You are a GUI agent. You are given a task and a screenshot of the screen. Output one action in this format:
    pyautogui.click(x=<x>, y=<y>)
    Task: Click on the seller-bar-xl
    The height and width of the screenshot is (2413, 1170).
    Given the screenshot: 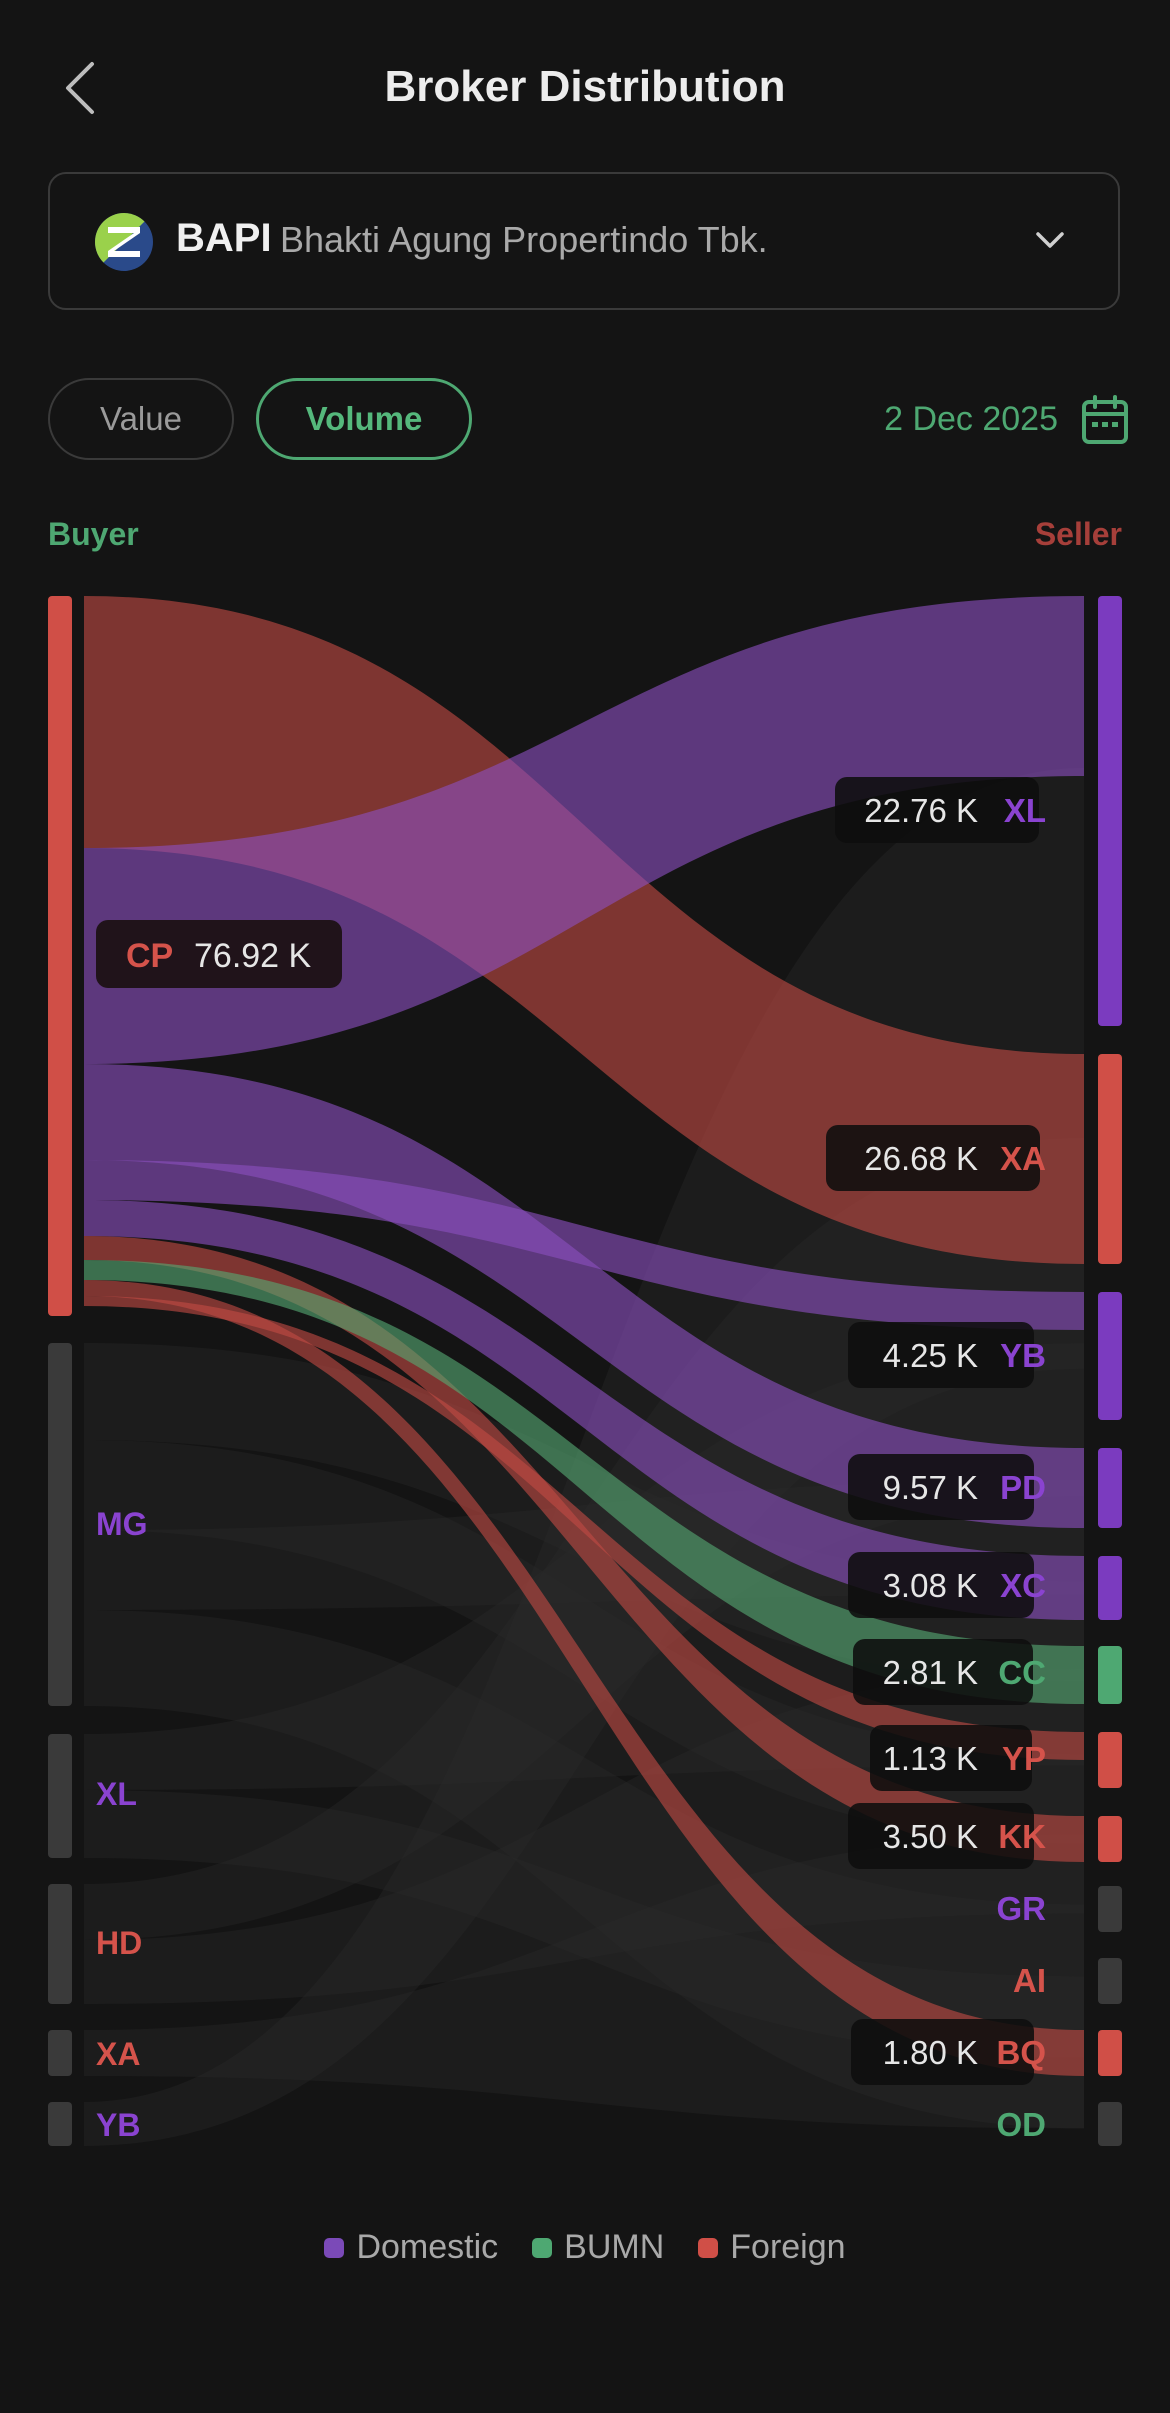 What is the action you would take?
    pyautogui.click(x=1110, y=811)
    